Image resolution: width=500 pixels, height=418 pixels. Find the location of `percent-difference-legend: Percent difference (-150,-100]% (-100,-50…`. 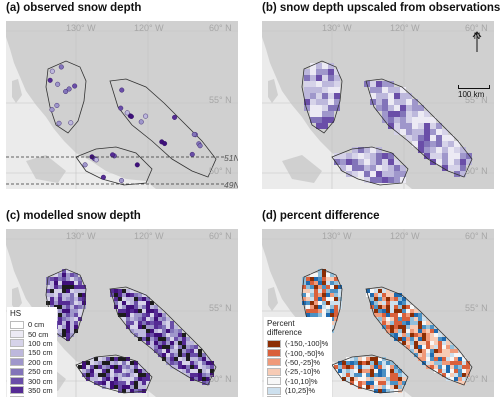

percent-difference-legend: Percent difference (-150,-100]% (-100,-50… is located at coordinates (298, 357).